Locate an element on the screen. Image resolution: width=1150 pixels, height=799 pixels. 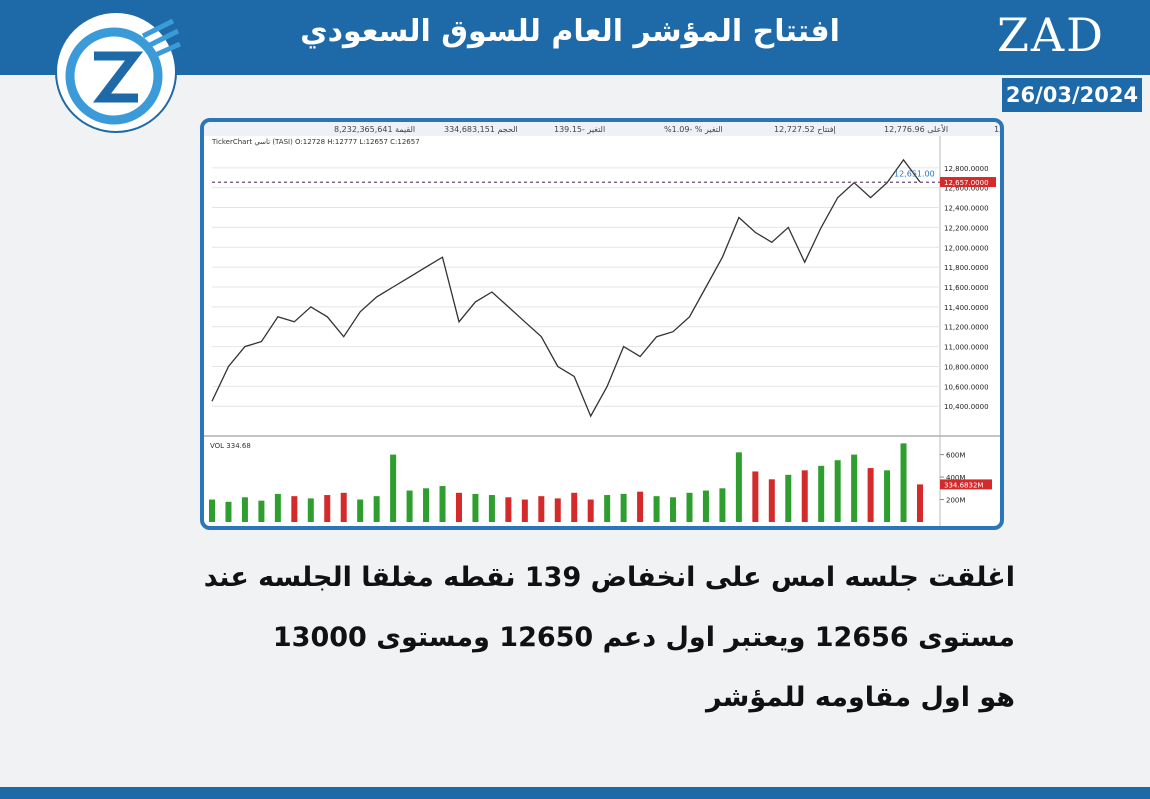
stat: الأعلى 12,776.96 is located at coordinates (916, 129).